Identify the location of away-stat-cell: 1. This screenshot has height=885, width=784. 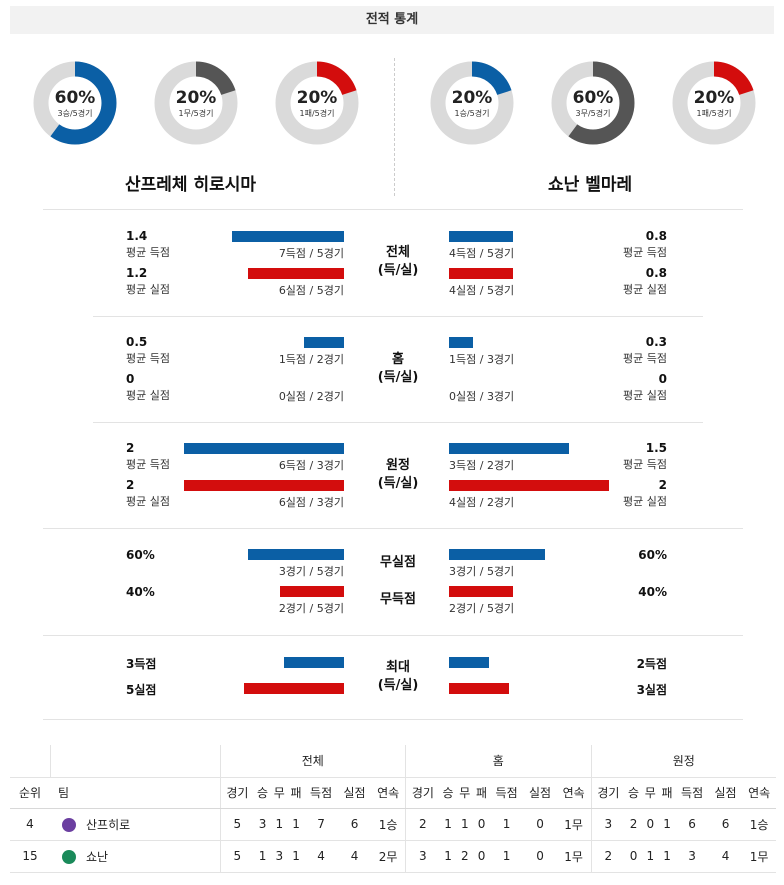
(667, 824).